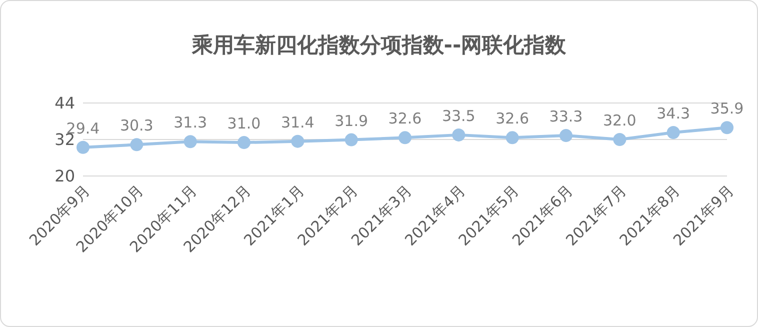  I want to click on data-label: 33.3, so click(566, 117).